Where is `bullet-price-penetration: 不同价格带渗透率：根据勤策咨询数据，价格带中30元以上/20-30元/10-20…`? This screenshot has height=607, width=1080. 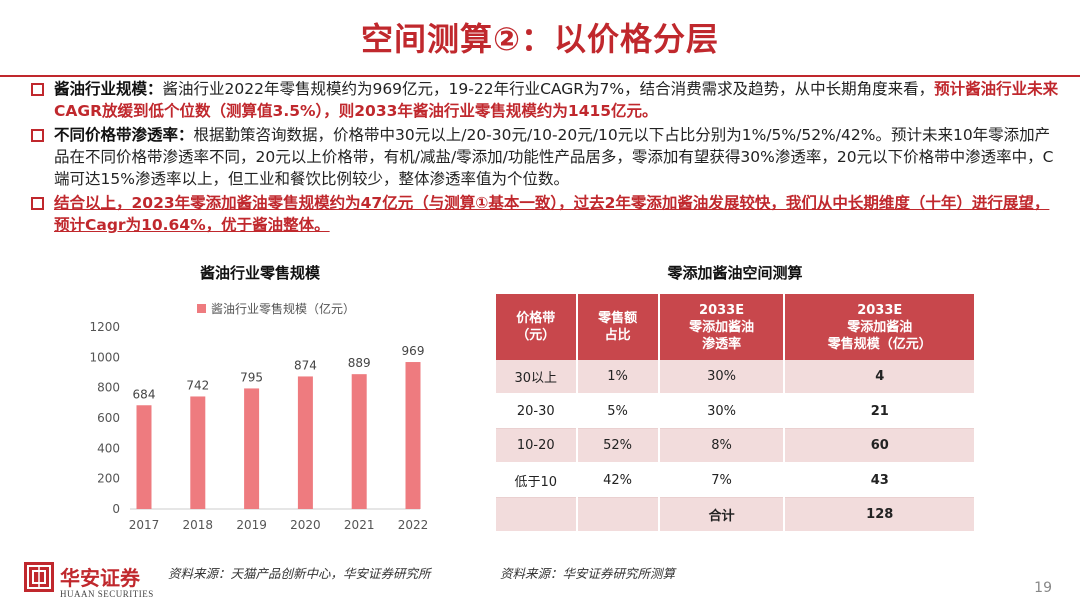
bullet-price-penetration: 不同价格带渗透率：根据勤策咨询数据，价格带中30元以上/20-30元/10-20… is located at coordinates (545, 157).